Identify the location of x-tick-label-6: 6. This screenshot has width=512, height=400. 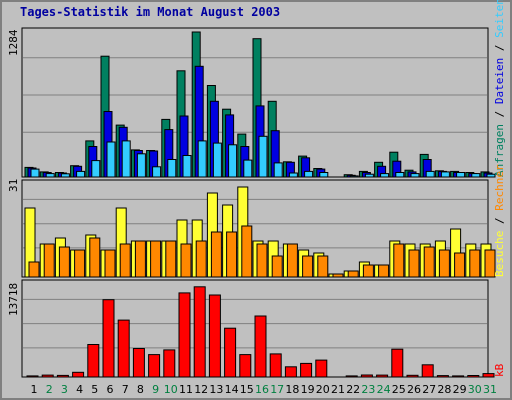
(110, 389).